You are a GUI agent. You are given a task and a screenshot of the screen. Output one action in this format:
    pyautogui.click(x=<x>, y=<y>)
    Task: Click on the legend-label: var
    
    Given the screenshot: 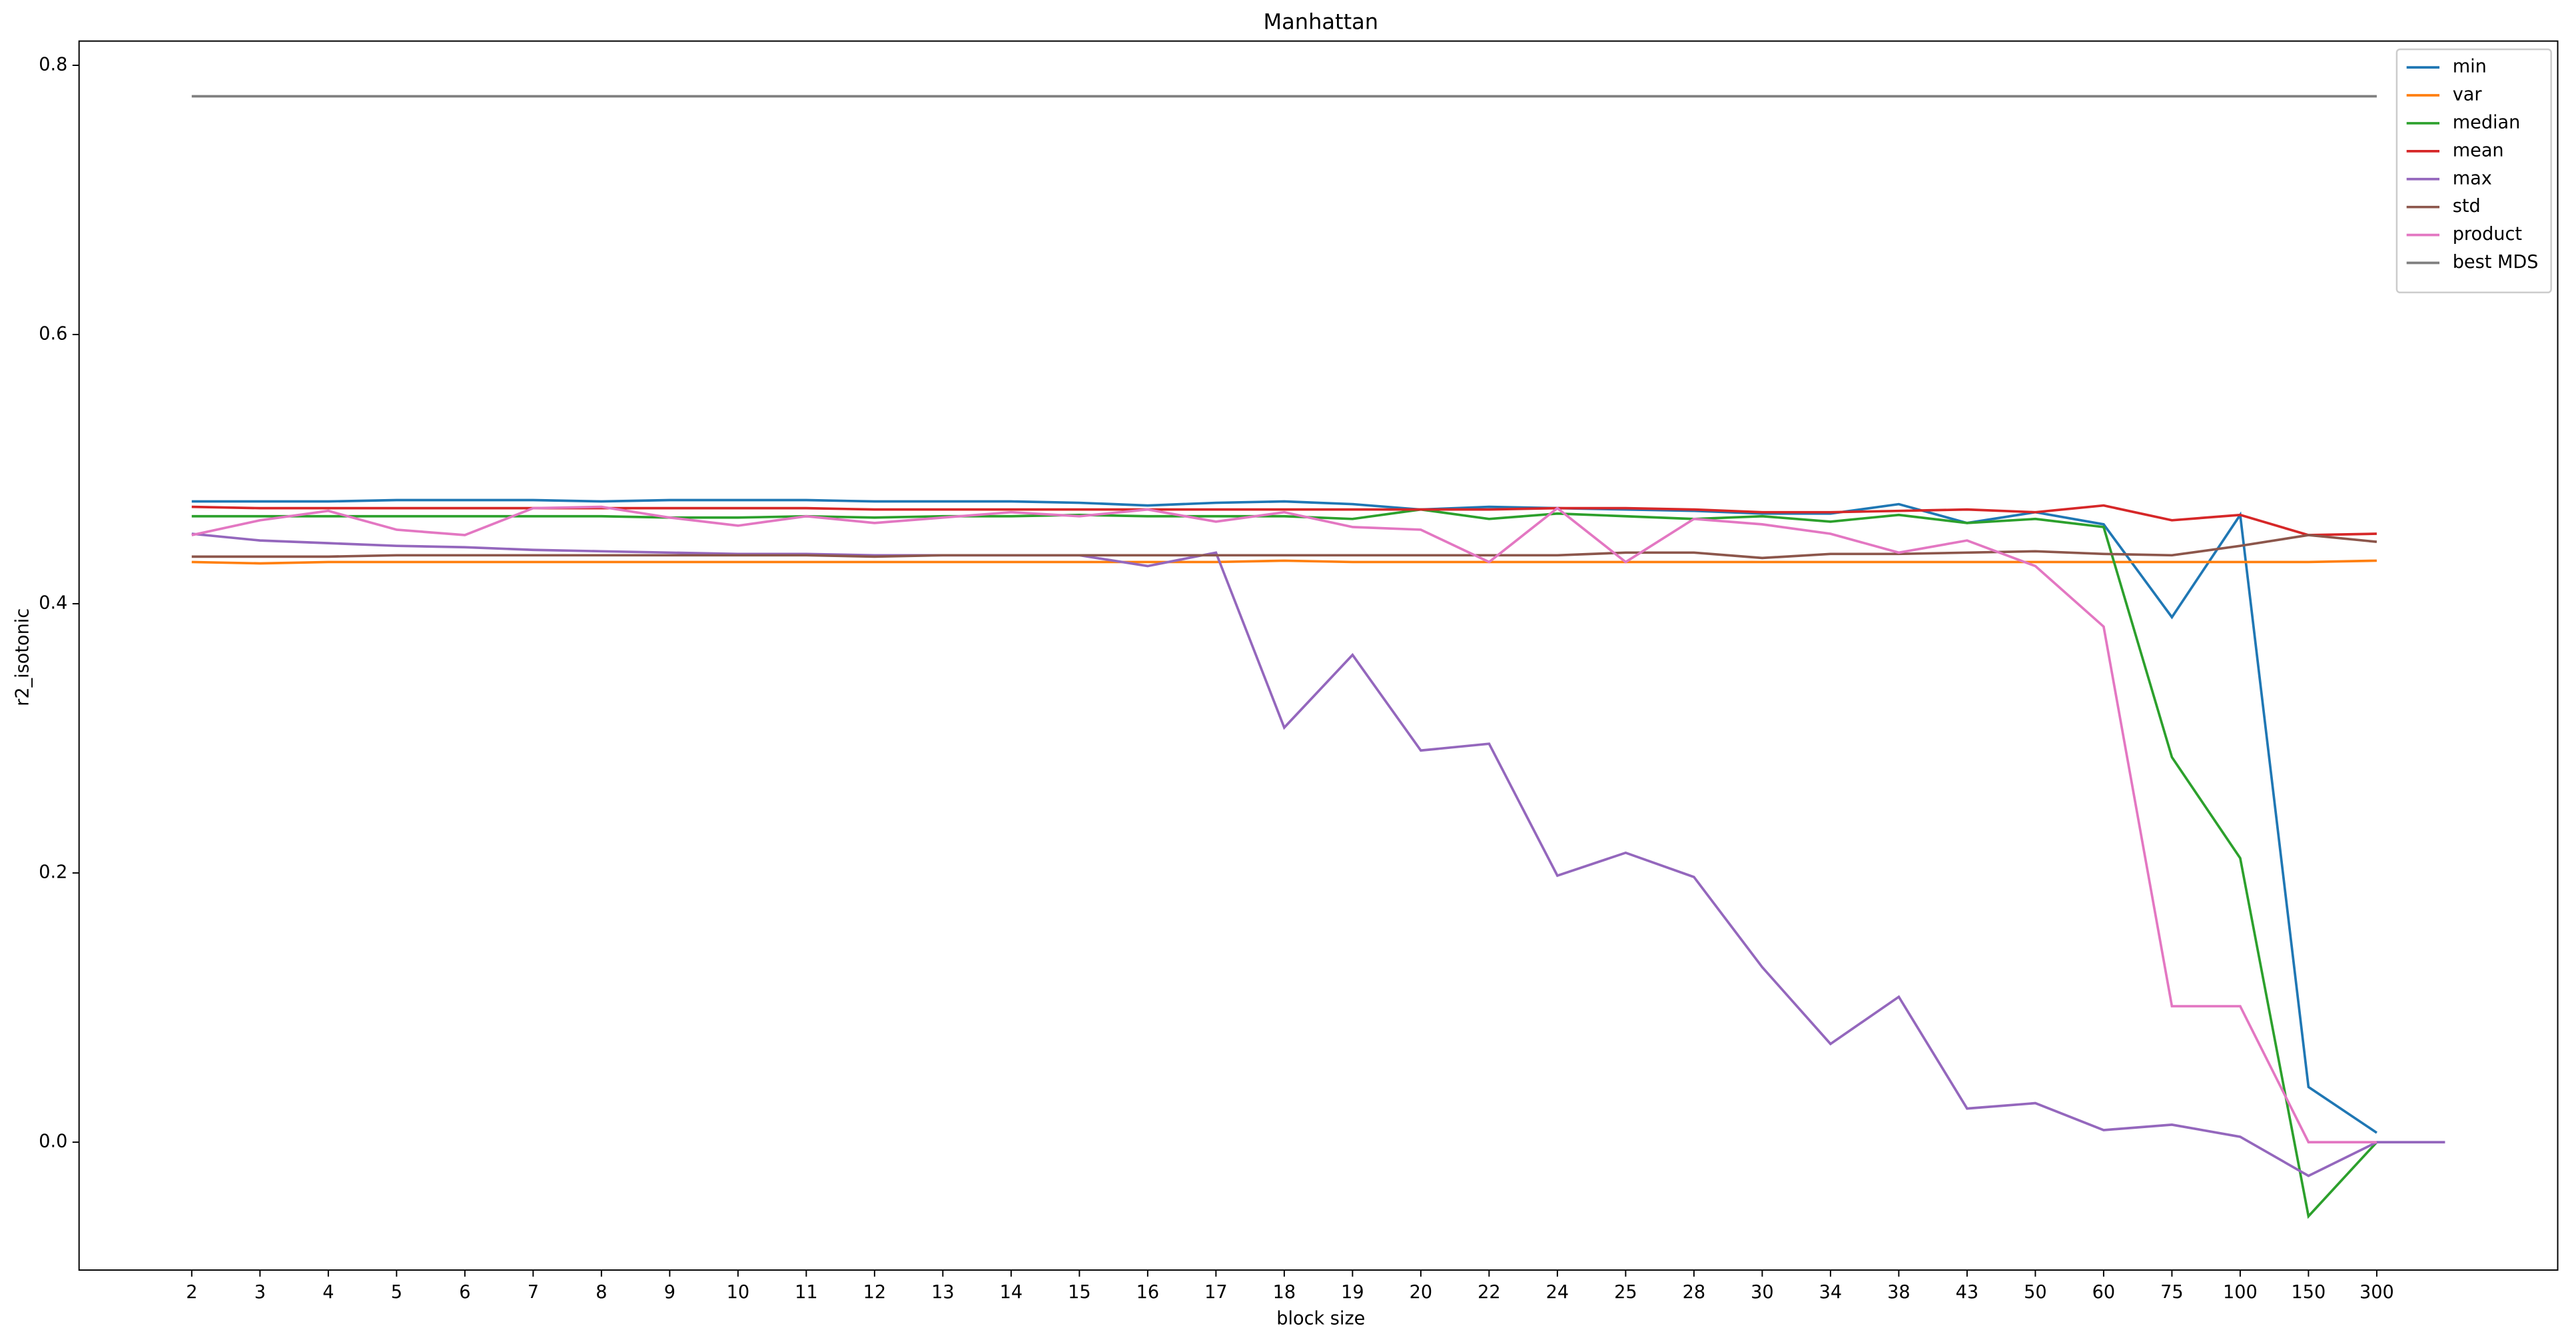 What is the action you would take?
    pyautogui.click(x=2468, y=95)
    